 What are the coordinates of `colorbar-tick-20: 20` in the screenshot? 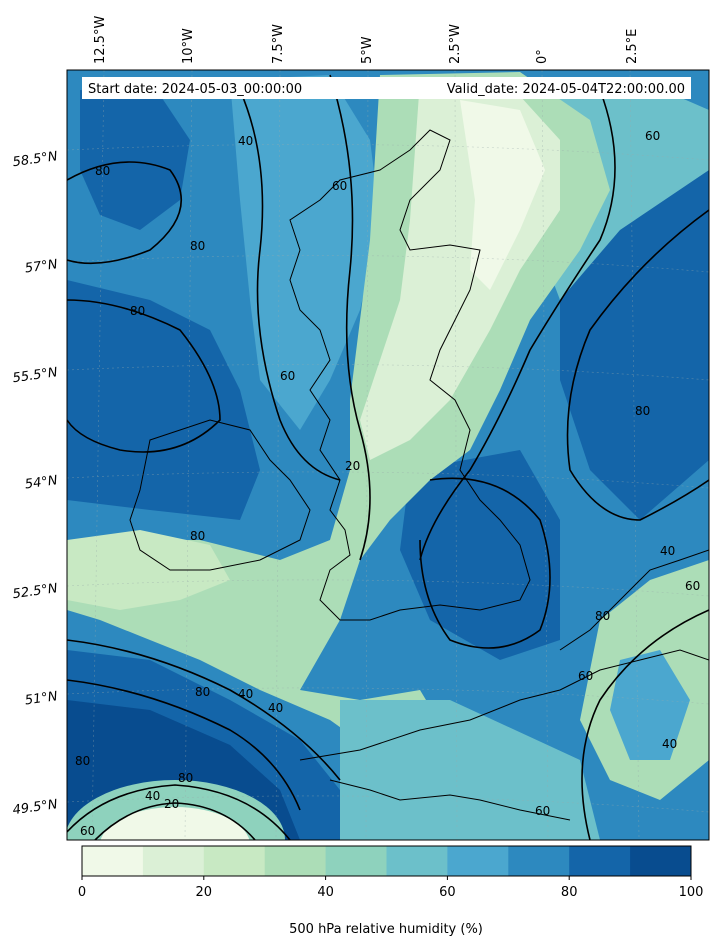 It's located at (204, 892).